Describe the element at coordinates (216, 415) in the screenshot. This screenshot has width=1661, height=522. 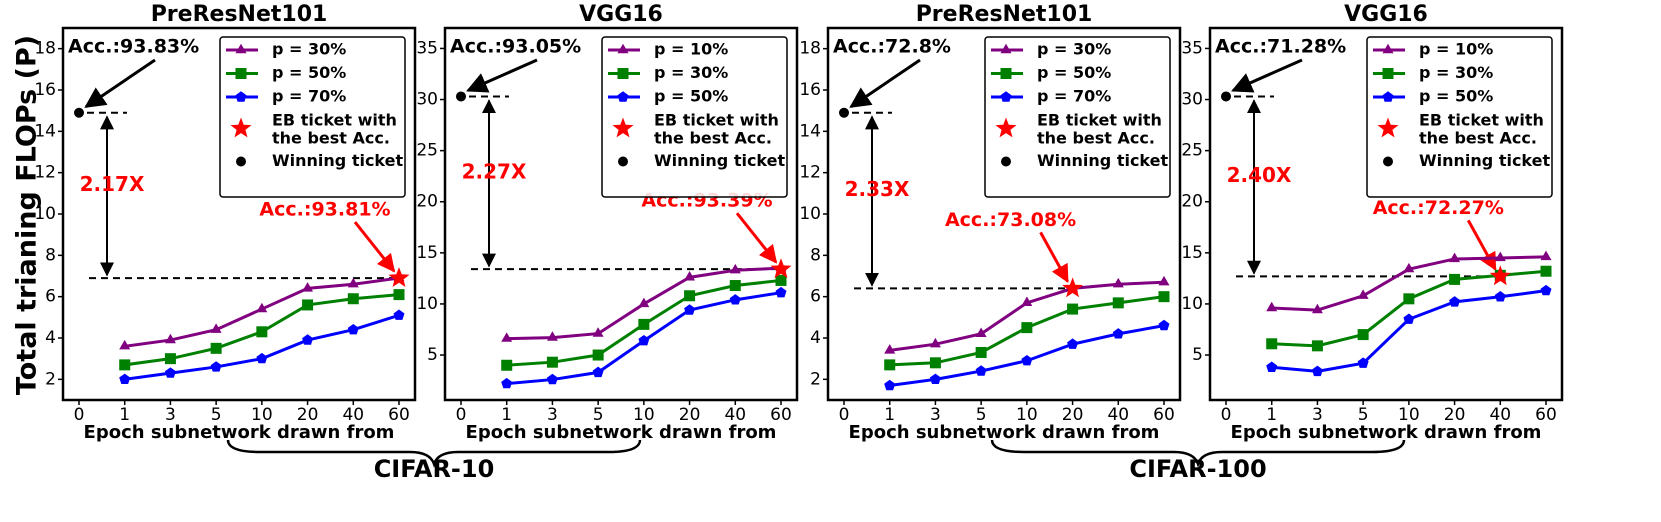
I see `x-tick-label: 5` at that location.